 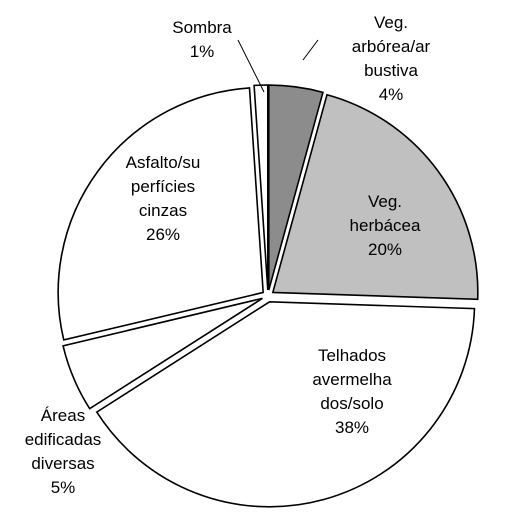 What do you see at coordinates (163, 186) in the screenshot?
I see `slice-label-line: perfícies` at bounding box center [163, 186].